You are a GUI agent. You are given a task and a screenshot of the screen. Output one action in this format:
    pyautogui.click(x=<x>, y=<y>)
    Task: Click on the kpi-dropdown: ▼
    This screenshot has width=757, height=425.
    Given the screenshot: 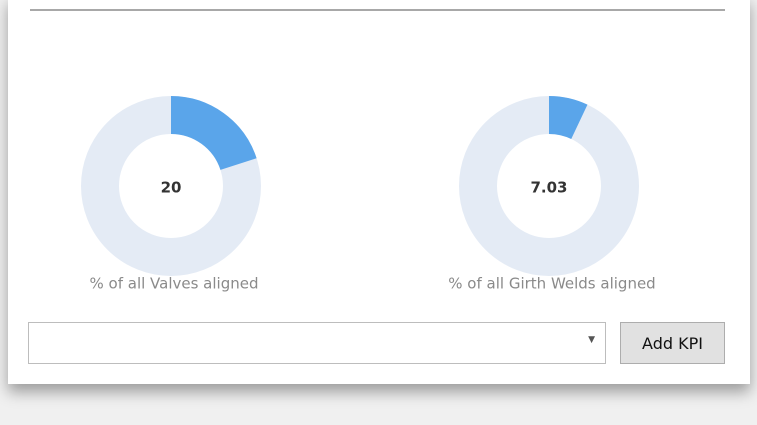 What is the action you would take?
    pyautogui.click(x=317, y=343)
    